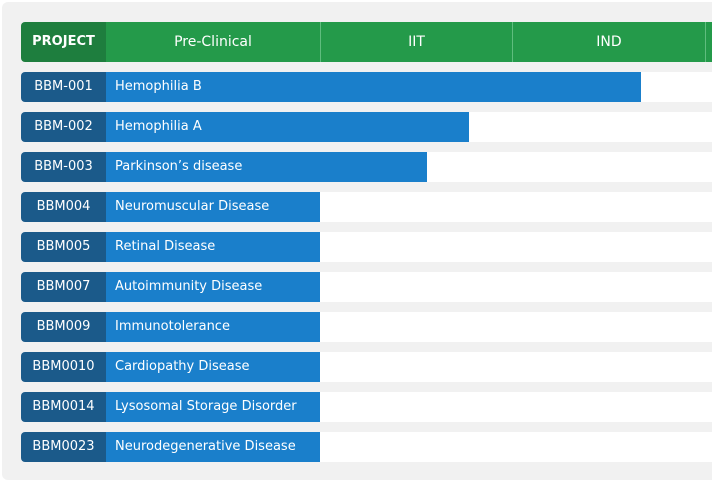 The image size is (712, 483). What do you see at coordinates (206, 406) in the screenshot?
I see `project-name: Lysosomal Storage Disorder` at bounding box center [206, 406].